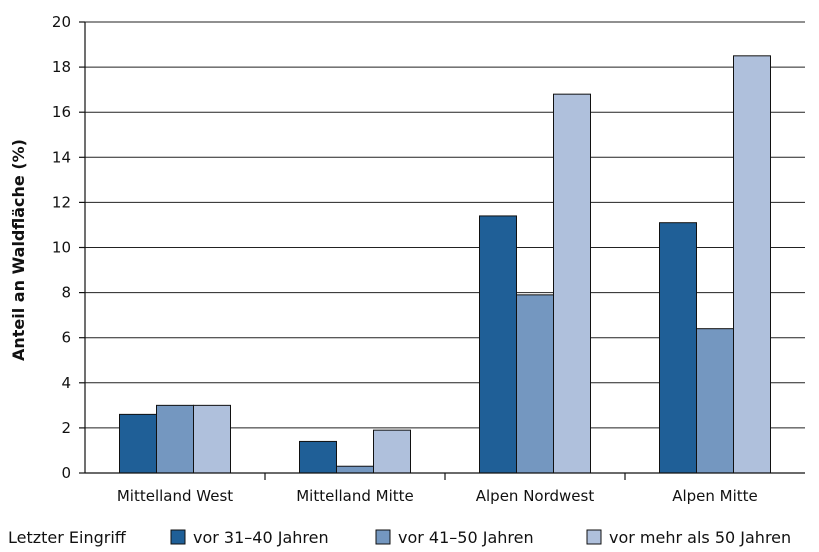 The image size is (819, 552). I want to click on legend-title: Letzter Eingriff, so click(67, 537).